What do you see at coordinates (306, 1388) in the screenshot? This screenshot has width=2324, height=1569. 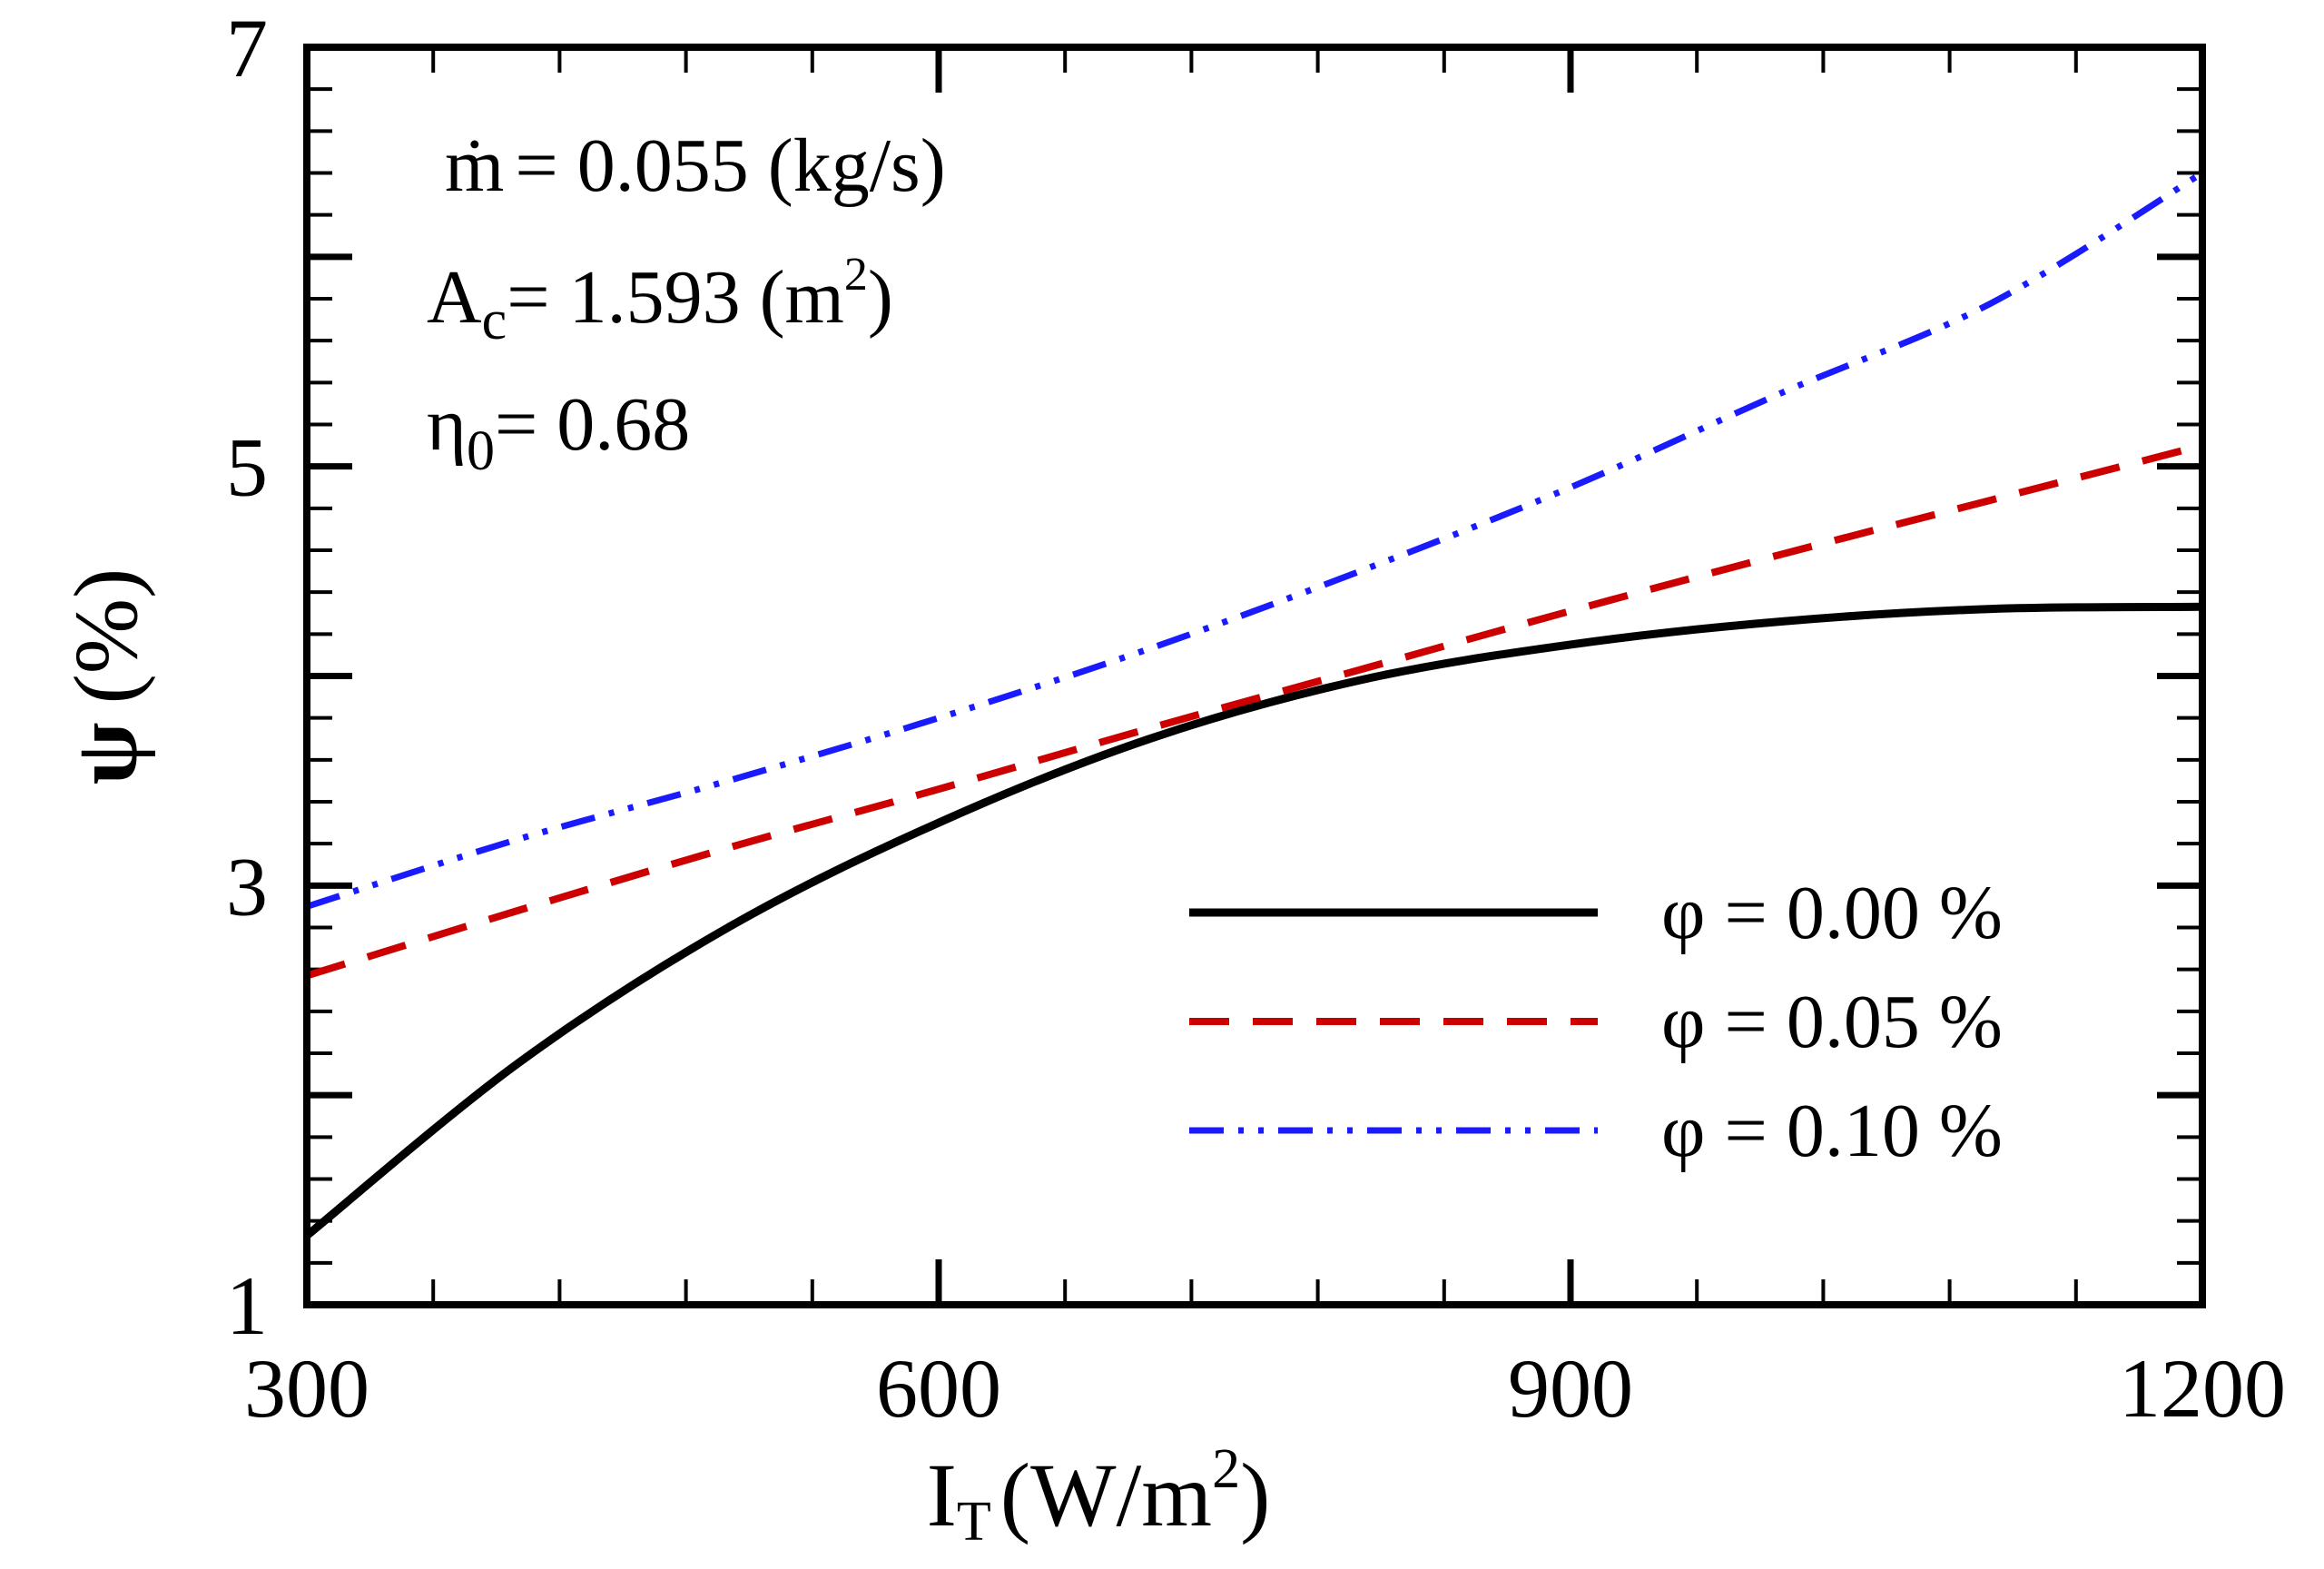 I see `x-tick-label: 300` at bounding box center [306, 1388].